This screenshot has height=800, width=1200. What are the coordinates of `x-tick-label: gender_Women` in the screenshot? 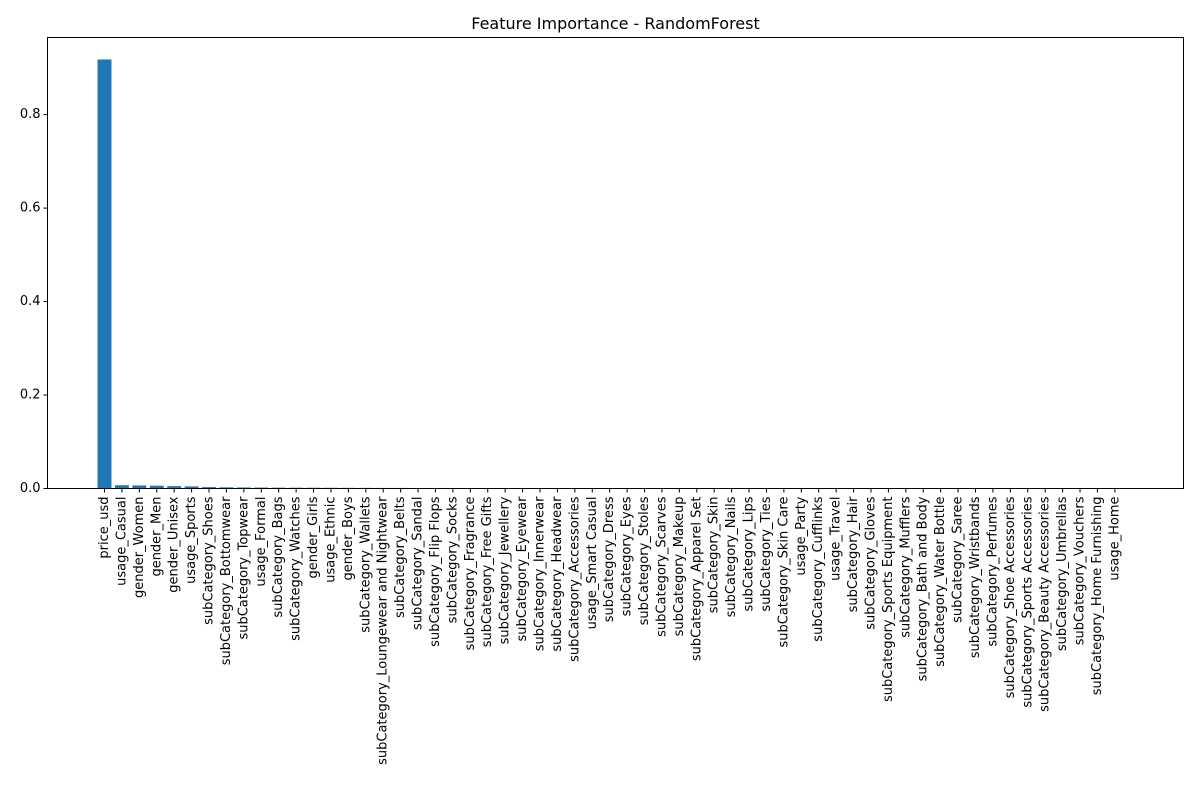 It's located at (139, 548).